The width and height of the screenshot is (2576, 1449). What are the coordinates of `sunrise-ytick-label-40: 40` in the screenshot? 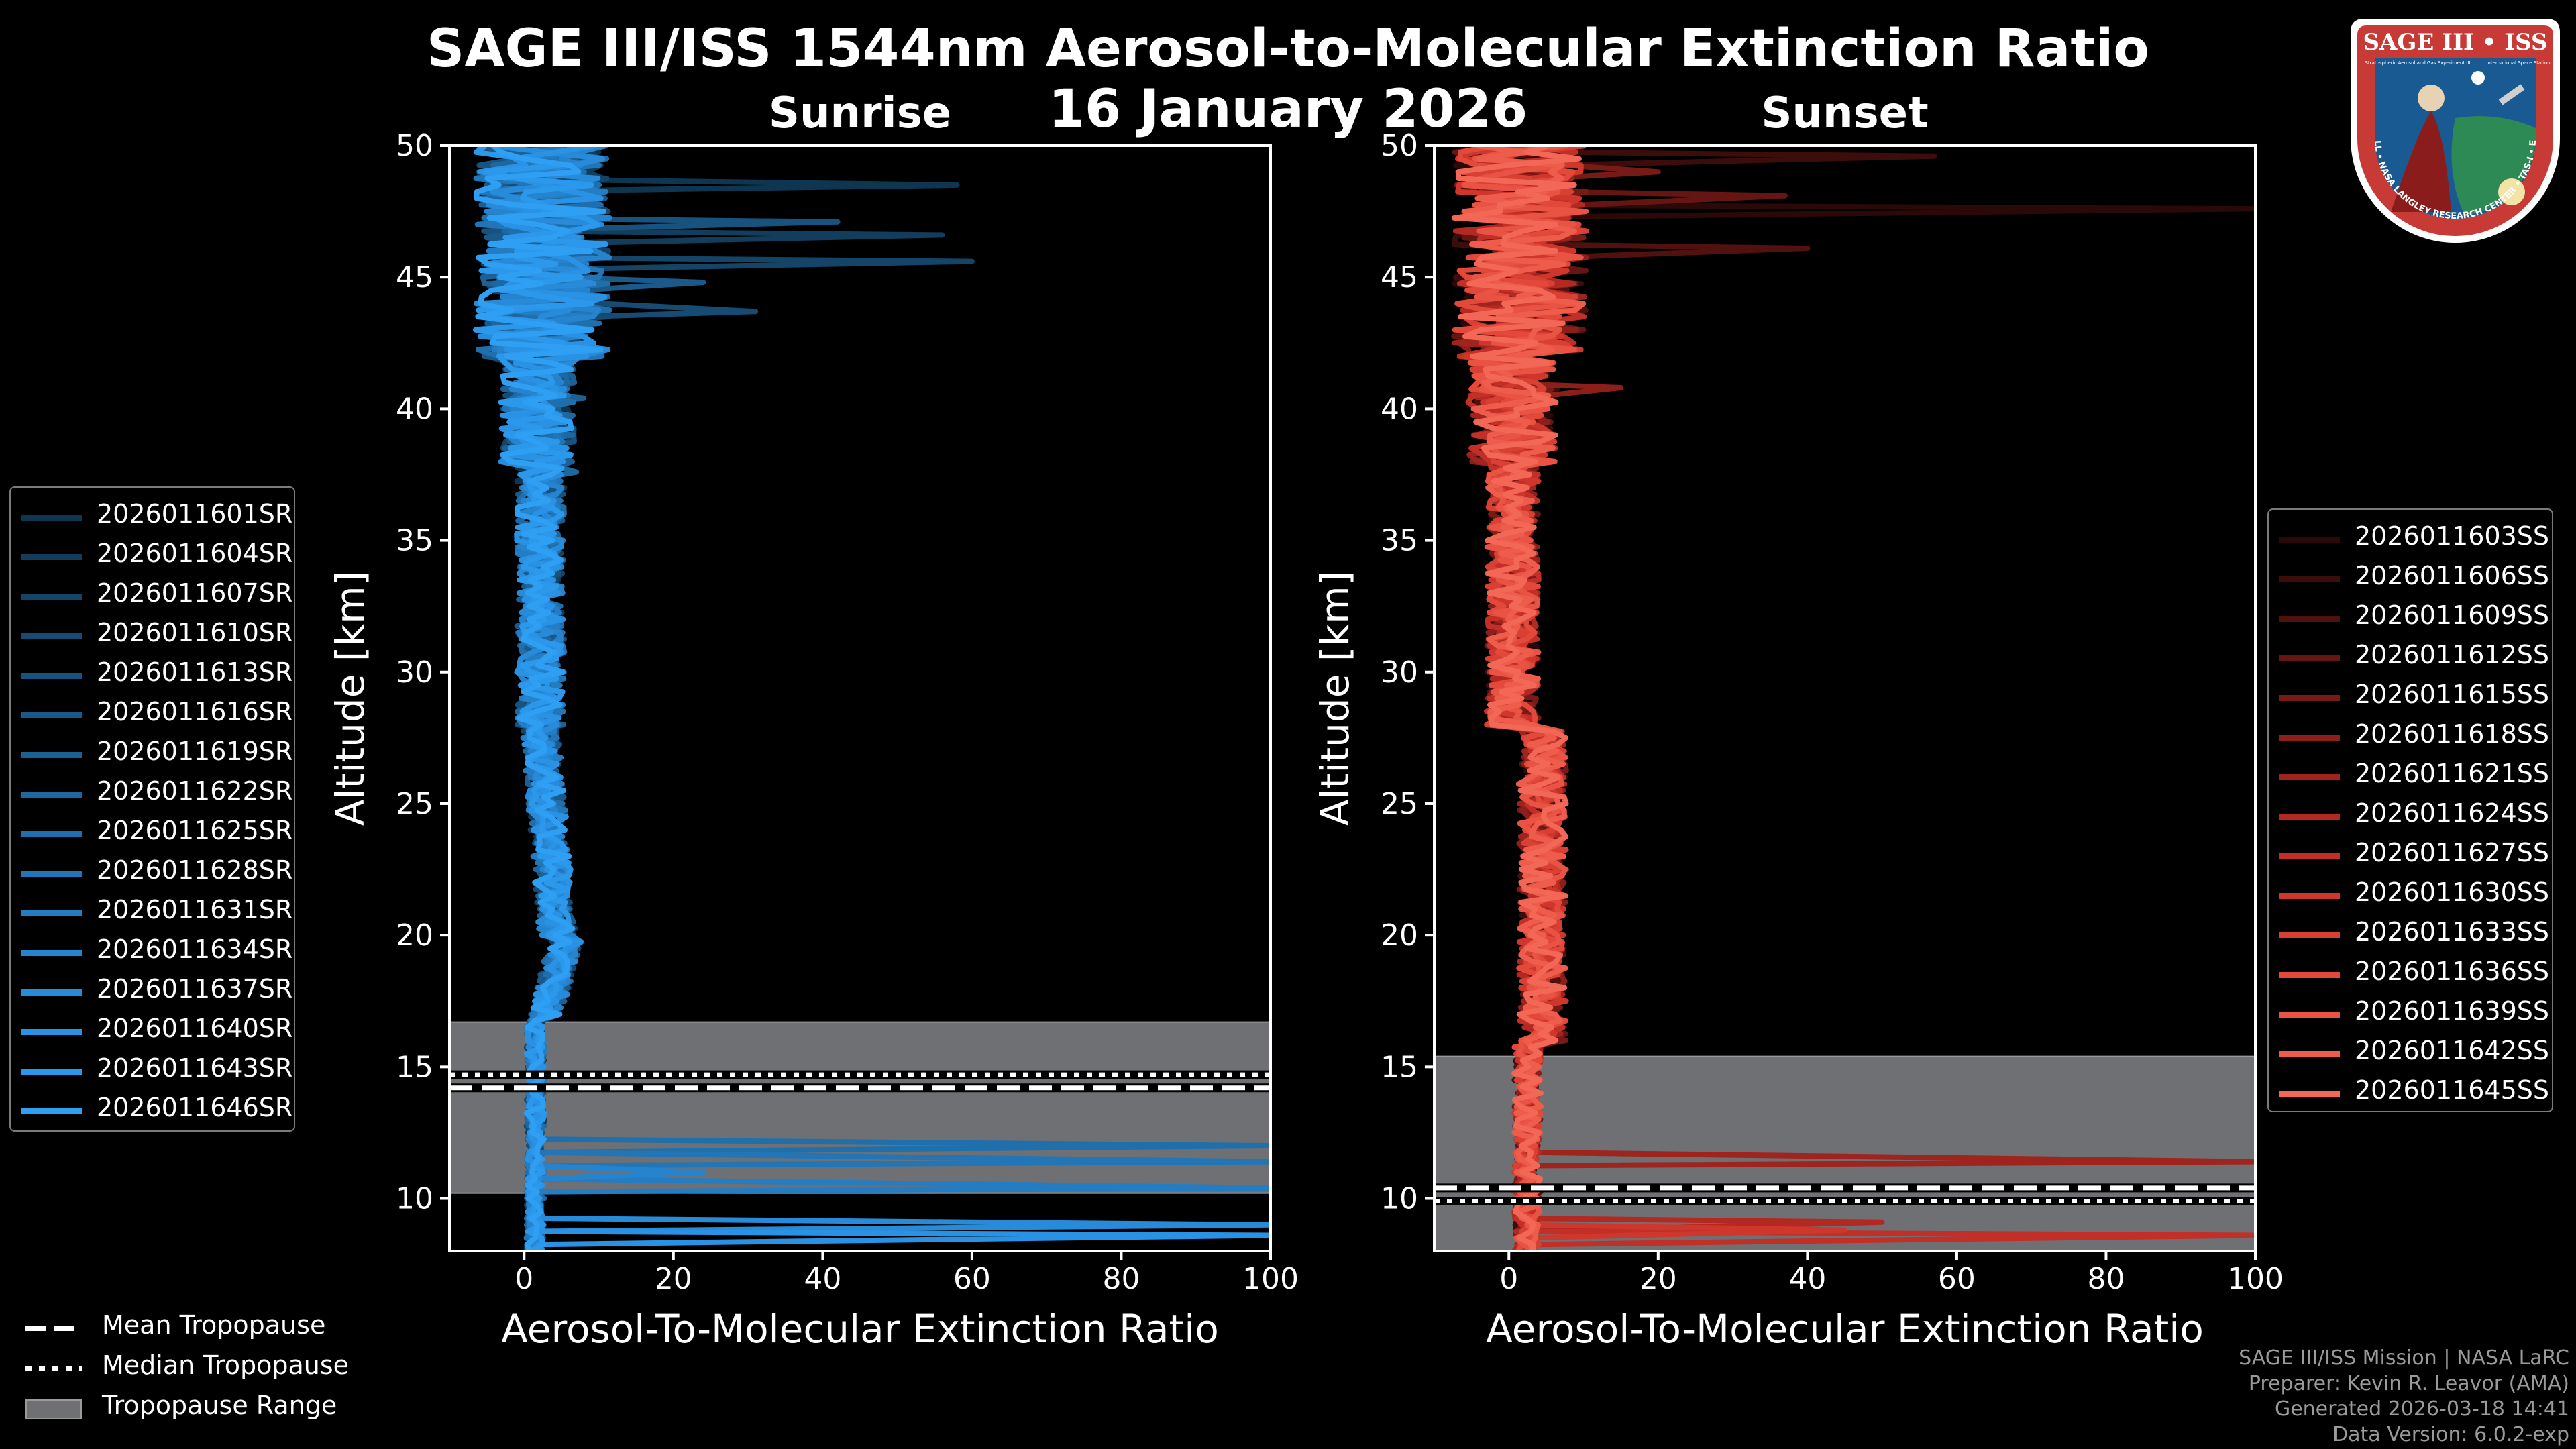 It's located at (414, 409).